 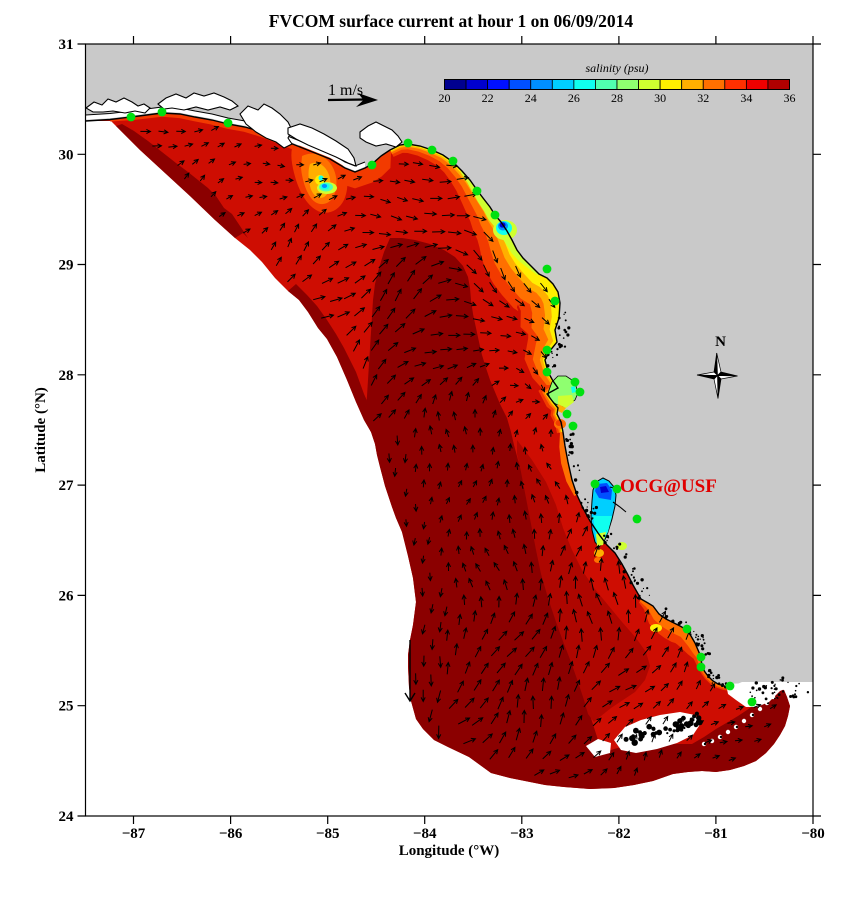 What do you see at coordinates (746, 98) in the screenshot?
I see `svg-text: 34` at bounding box center [746, 98].